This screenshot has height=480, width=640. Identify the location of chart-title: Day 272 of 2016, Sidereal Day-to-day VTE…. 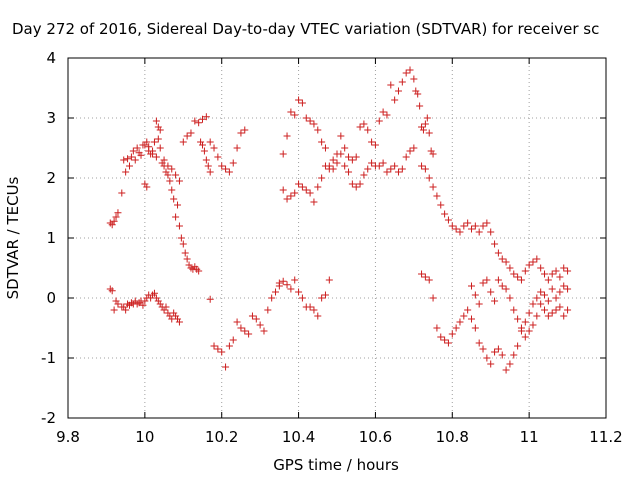
(305, 29).